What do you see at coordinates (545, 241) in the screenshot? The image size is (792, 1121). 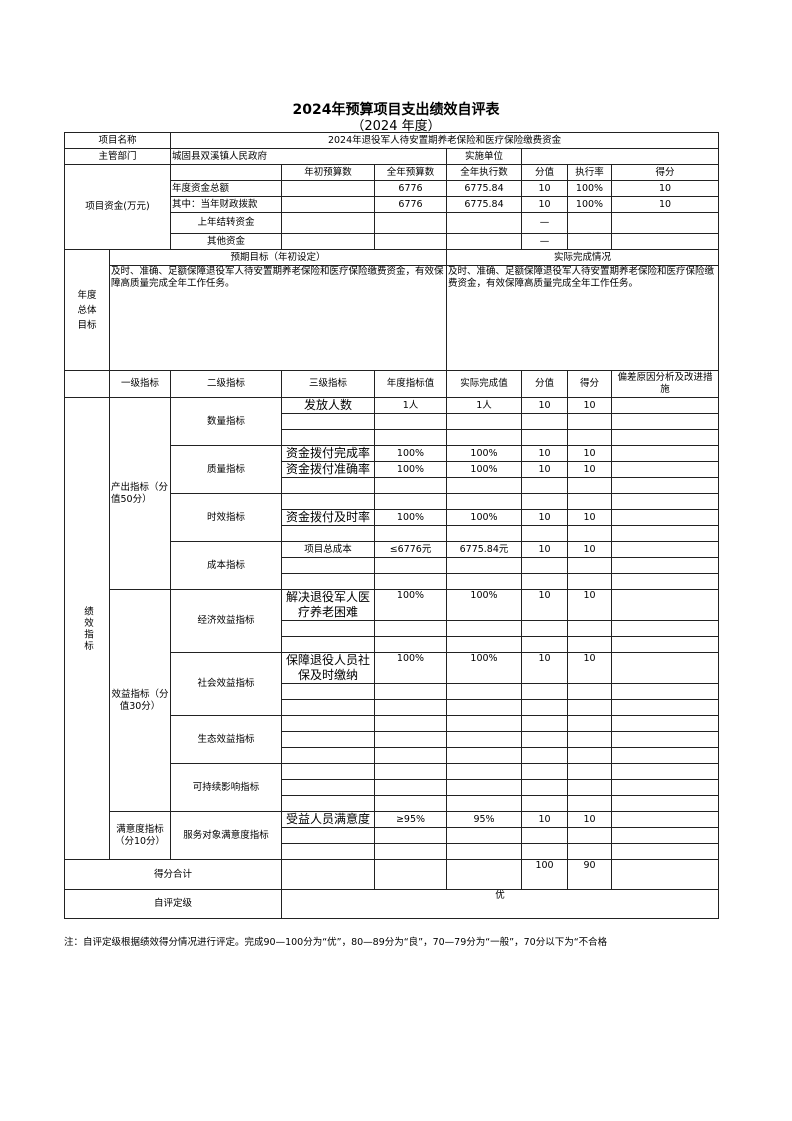 I see `funds-cell: —` at bounding box center [545, 241].